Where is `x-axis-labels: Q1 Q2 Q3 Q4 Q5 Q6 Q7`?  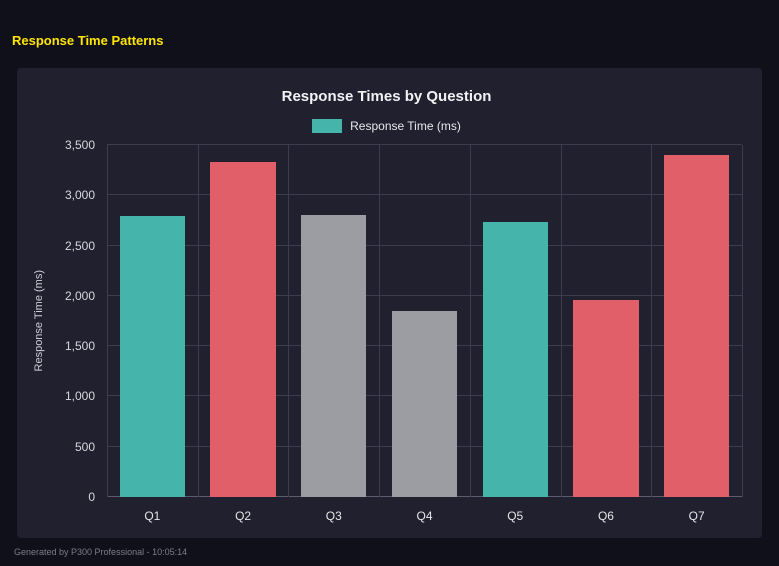 x-axis-labels: Q1 Q2 Q3 Q4 Q5 Q6 Q7 is located at coordinates (424, 514).